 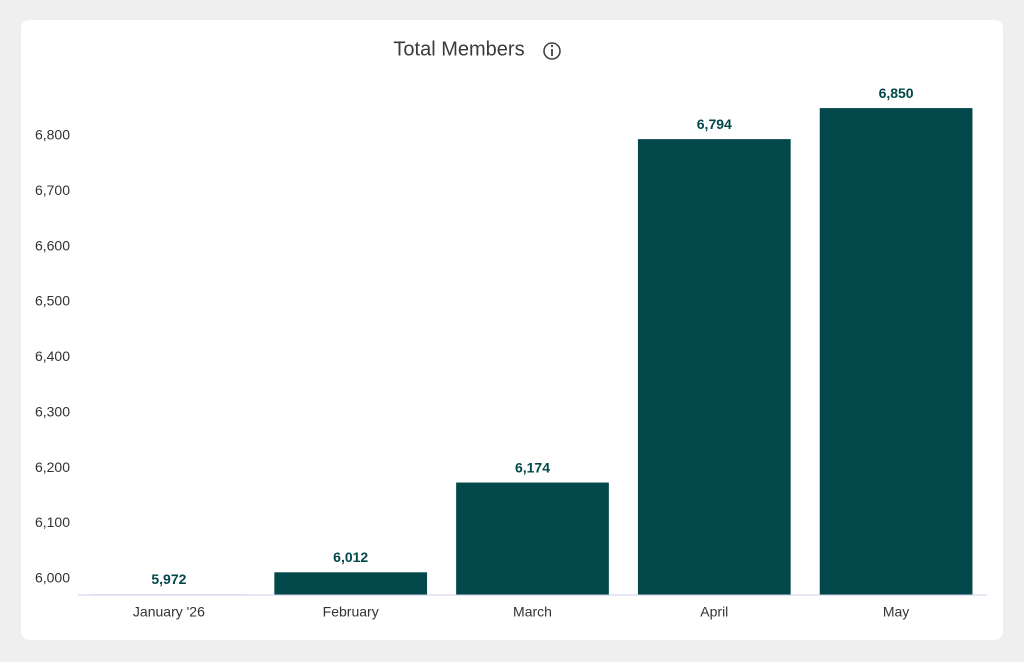 What do you see at coordinates (52, 467) in the screenshot?
I see `y-tick-label: 6,200` at bounding box center [52, 467].